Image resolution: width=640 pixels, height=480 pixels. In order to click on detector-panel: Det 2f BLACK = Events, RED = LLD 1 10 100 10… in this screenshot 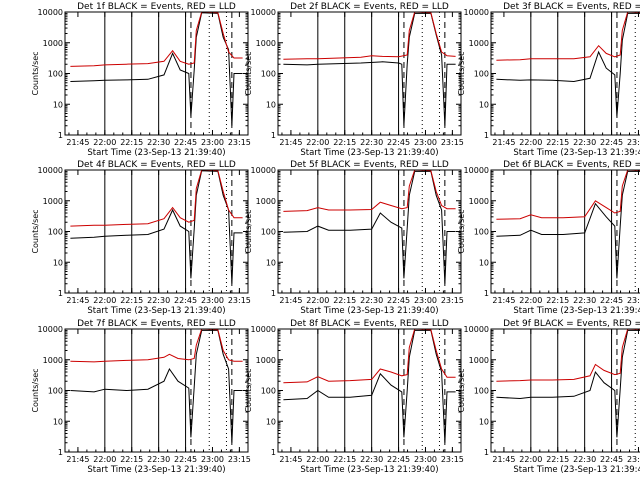, I will do `click(354, 80)`.